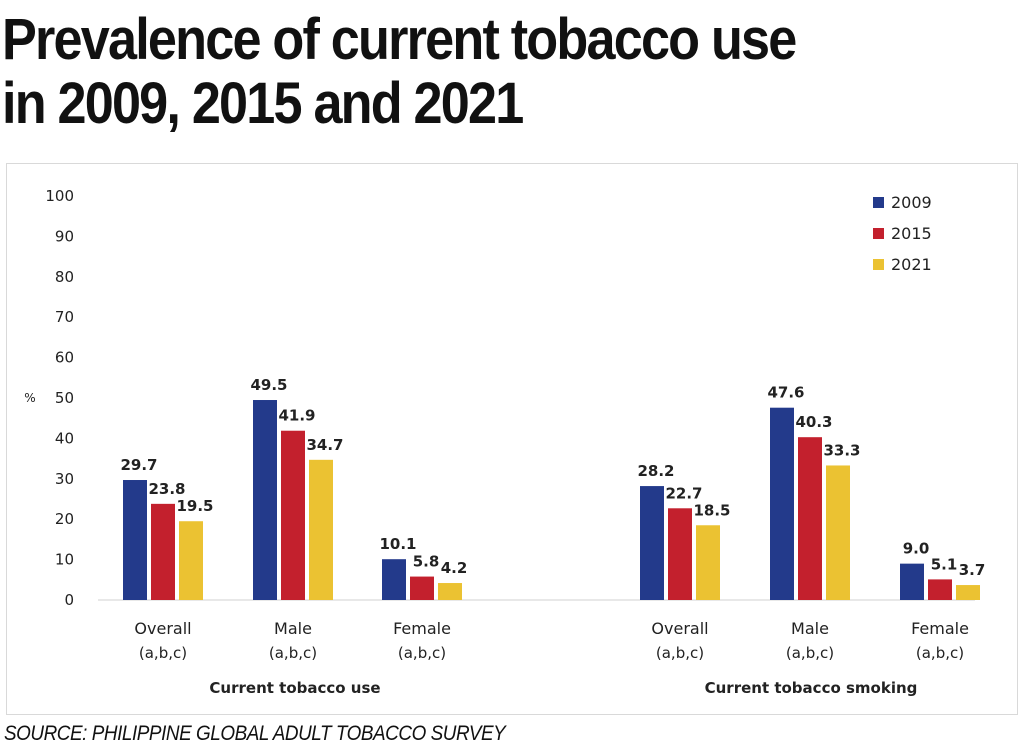  Describe the element at coordinates (426, 562) in the screenshot. I see `data-label: 5.8` at that location.